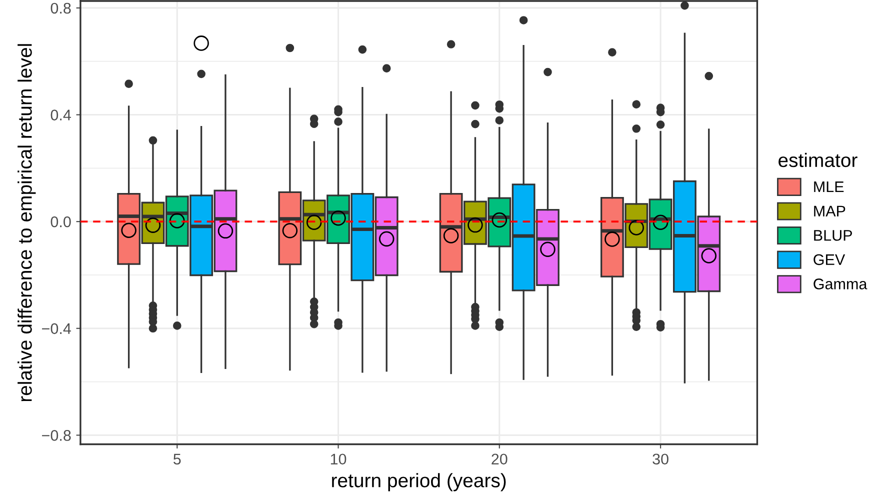 This screenshot has width=894, height=502. What do you see at coordinates (60, 115) in the screenshot?
I see `y-tick-label: 0.4` at bounding box center [60, 115].